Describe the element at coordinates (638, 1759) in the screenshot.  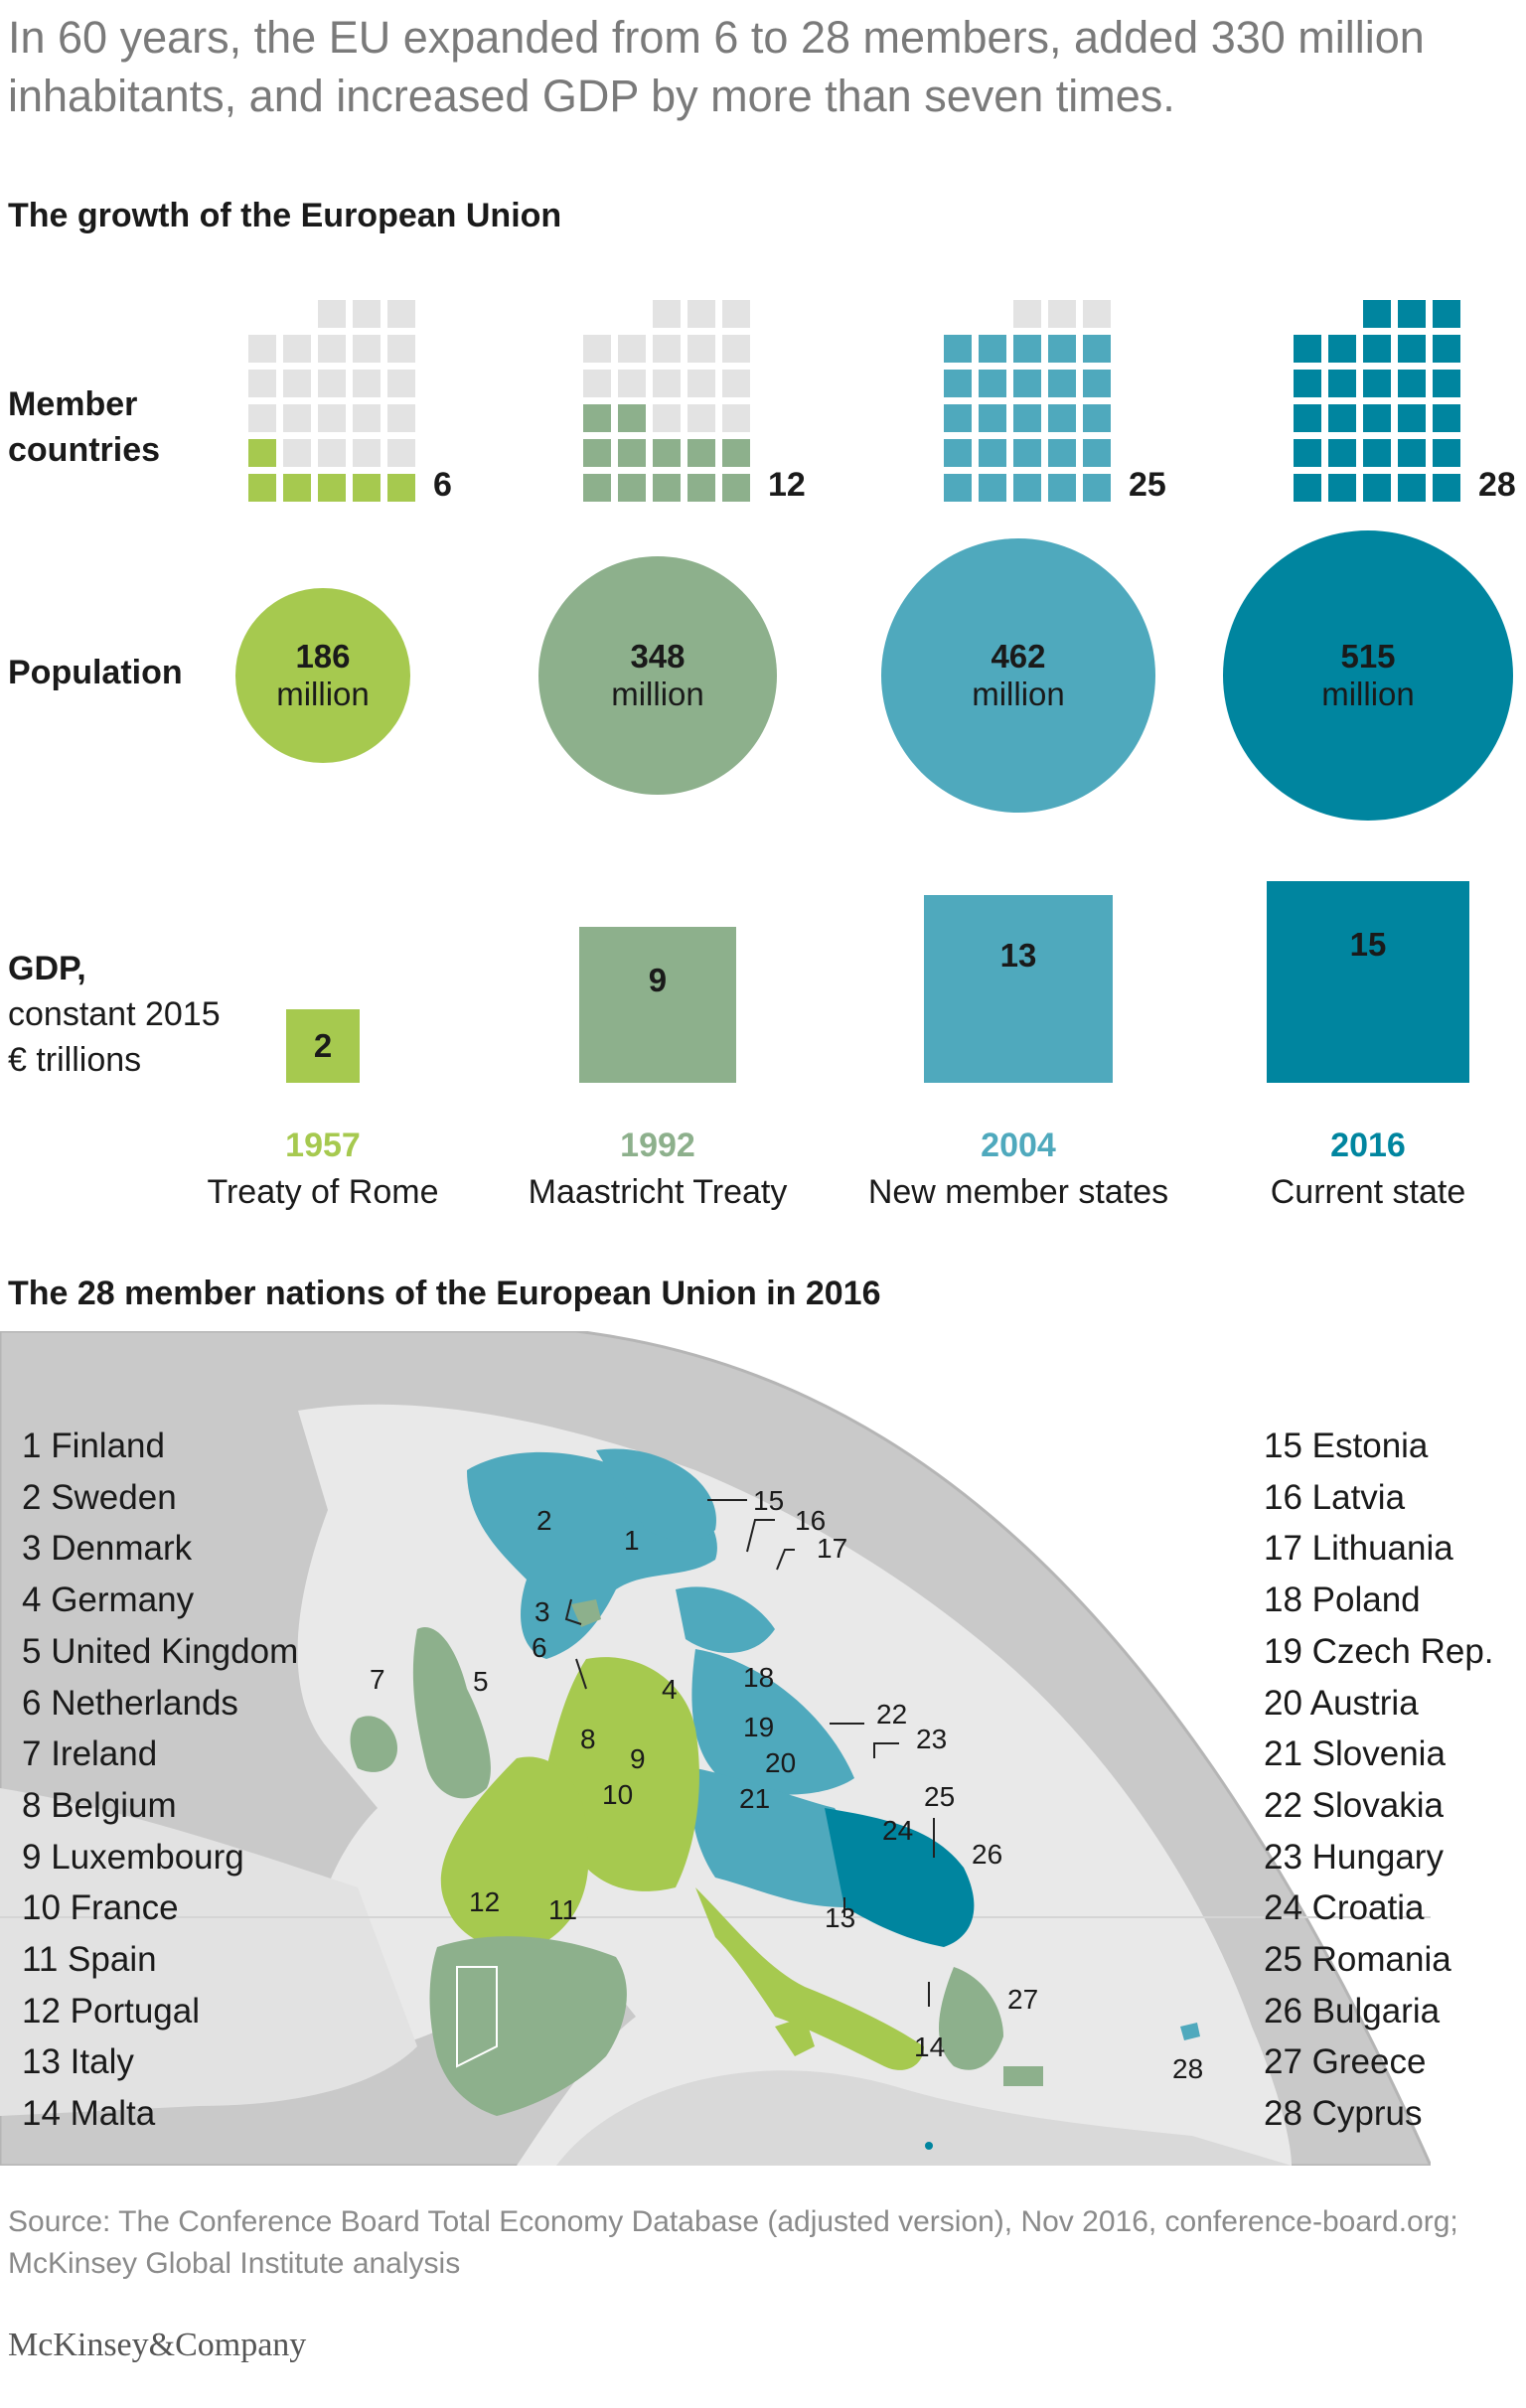
I see `map-label-9: 9` at that location.